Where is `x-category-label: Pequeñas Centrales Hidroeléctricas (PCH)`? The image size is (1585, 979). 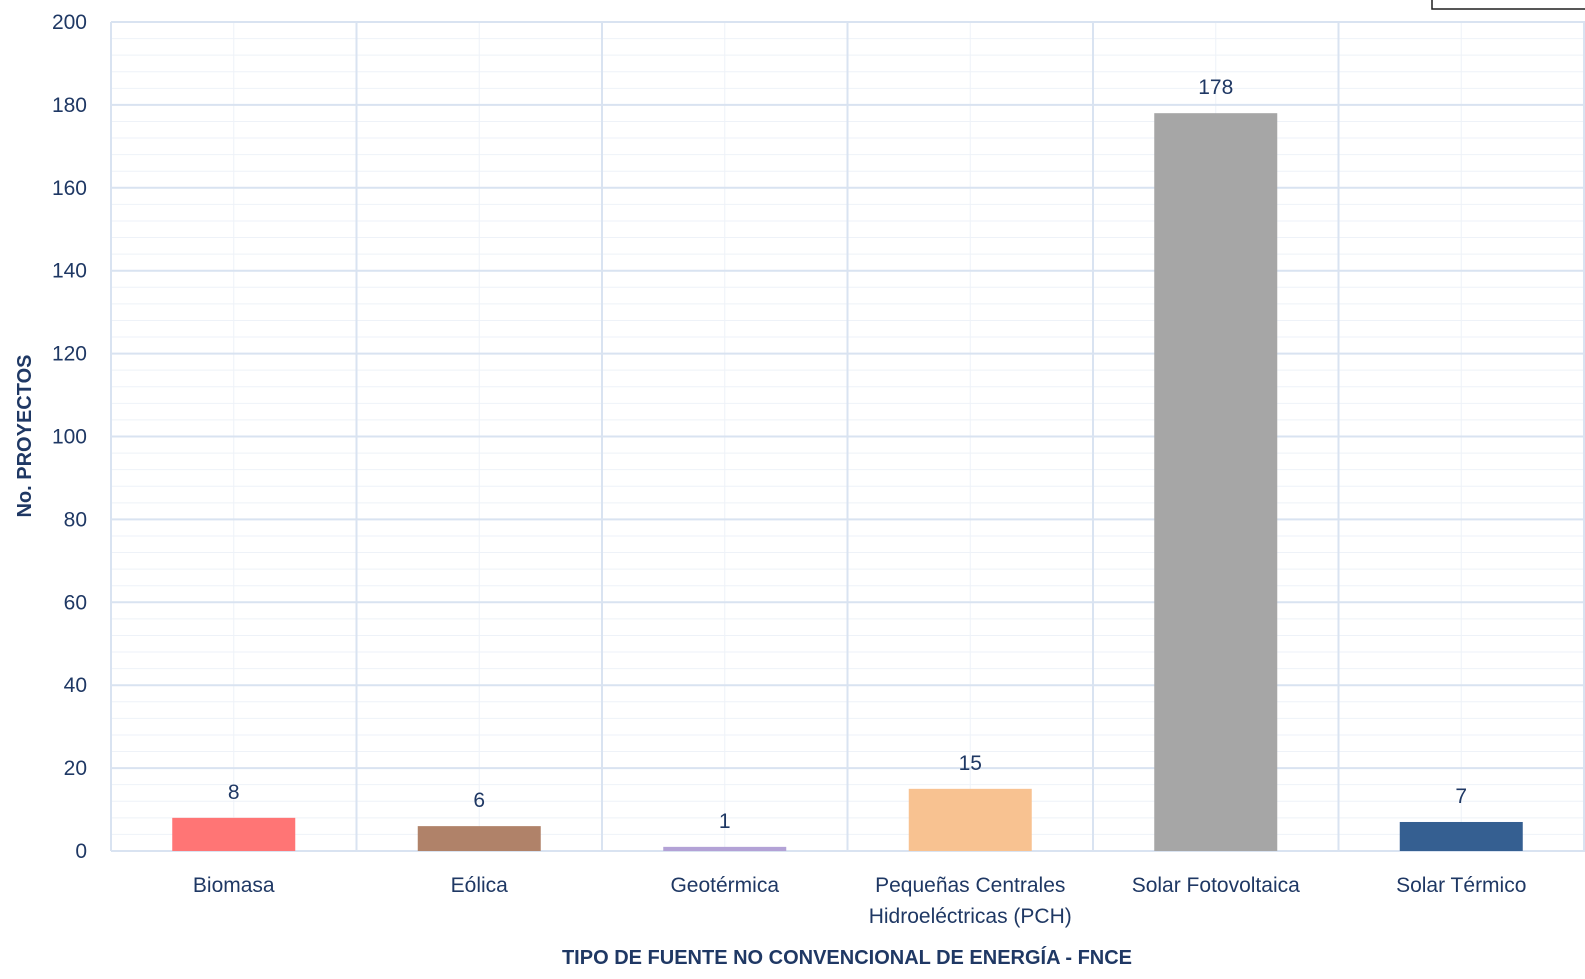
x-category-label: Pequeñas Centrales Hidroeléctricas (PCH) is located at coordinates (970, 901).